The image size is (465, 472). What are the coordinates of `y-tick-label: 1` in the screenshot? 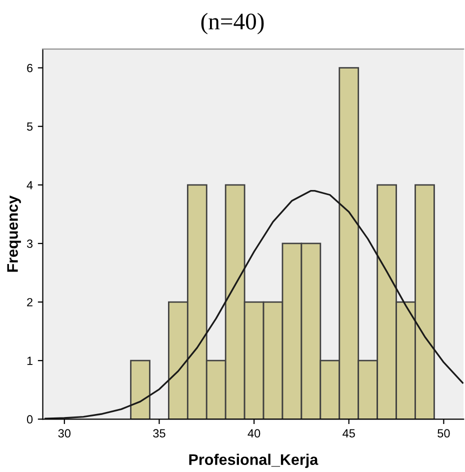 It's located at (29, 360).